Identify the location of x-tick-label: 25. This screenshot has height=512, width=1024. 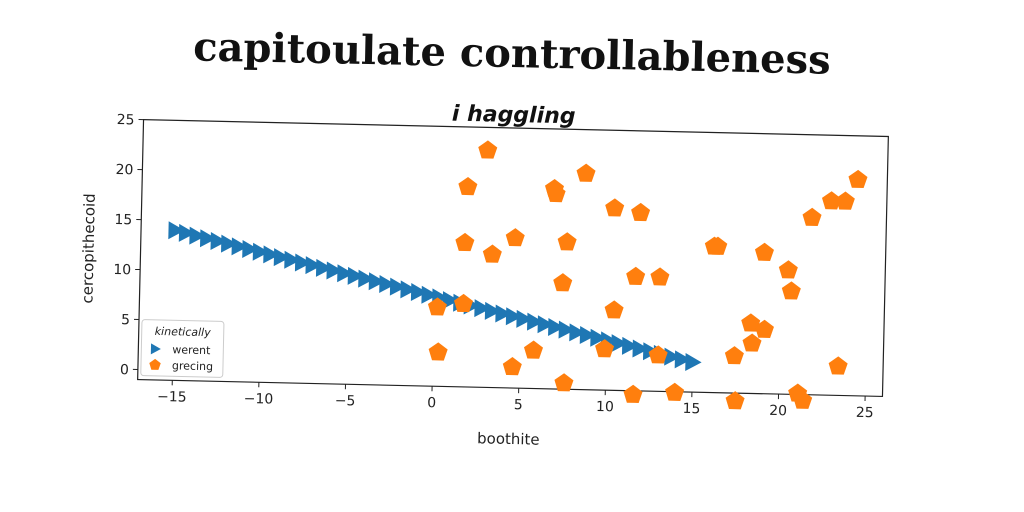
(865, 413).